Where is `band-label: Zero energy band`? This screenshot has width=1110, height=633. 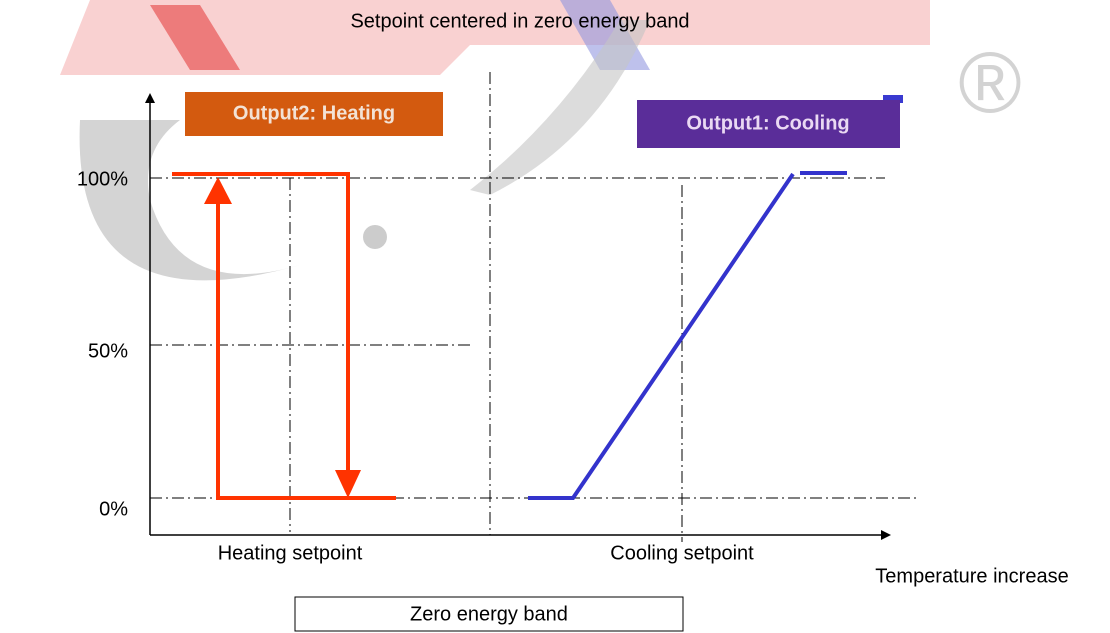 band-label: Zero energy band is located at coordinates (489, 614).